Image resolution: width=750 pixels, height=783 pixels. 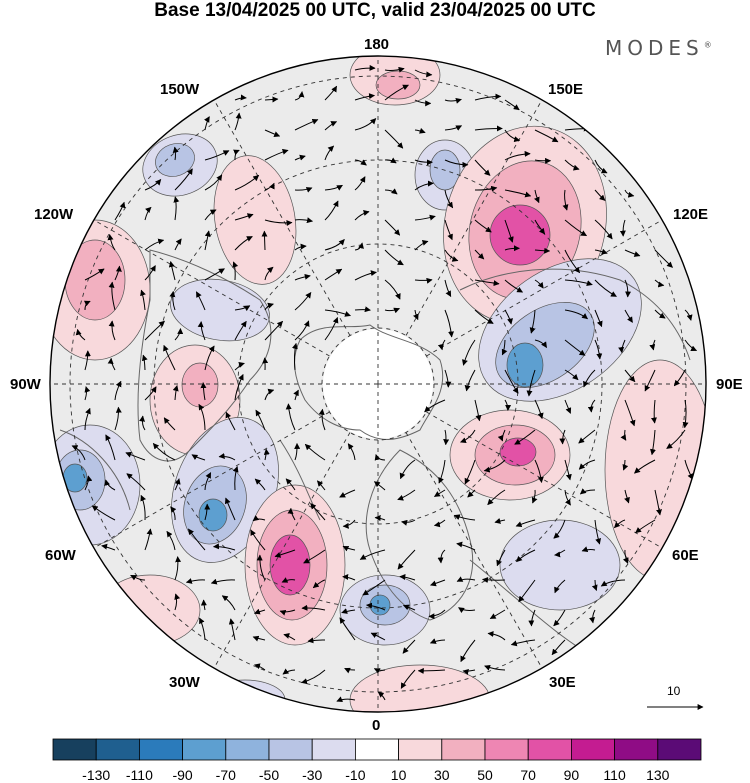 I want to click on colorbar-tick-label: 90, so click(x=571, y=775).